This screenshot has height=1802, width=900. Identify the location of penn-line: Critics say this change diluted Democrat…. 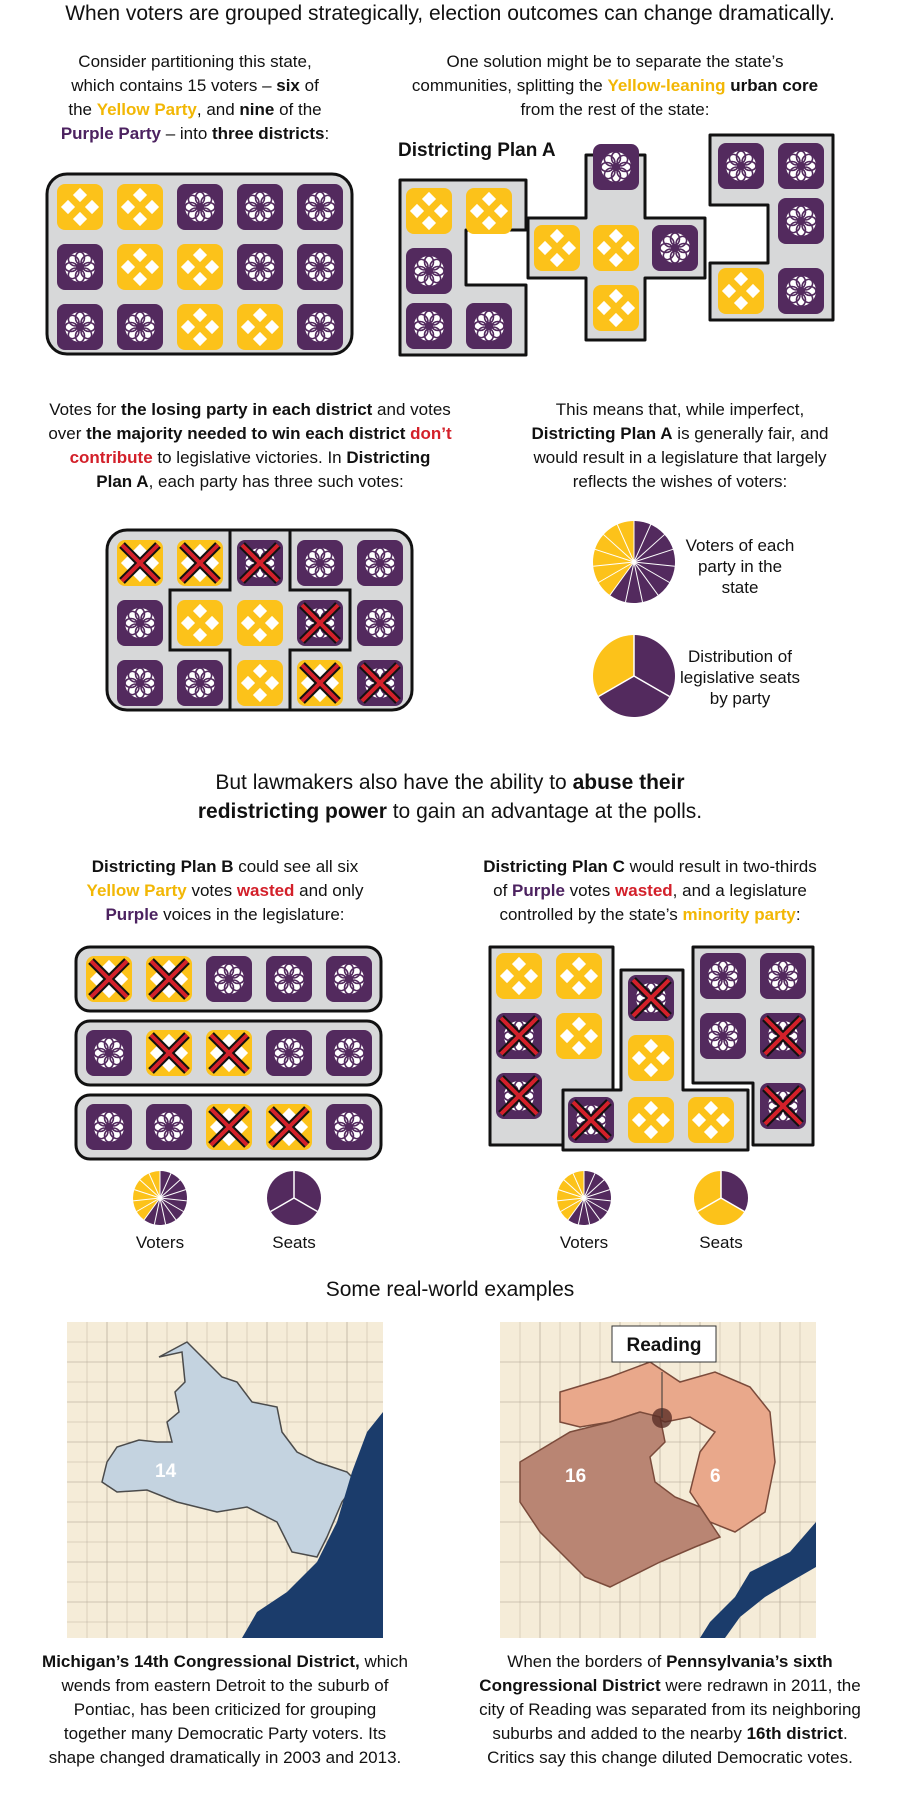
(670, 1757).